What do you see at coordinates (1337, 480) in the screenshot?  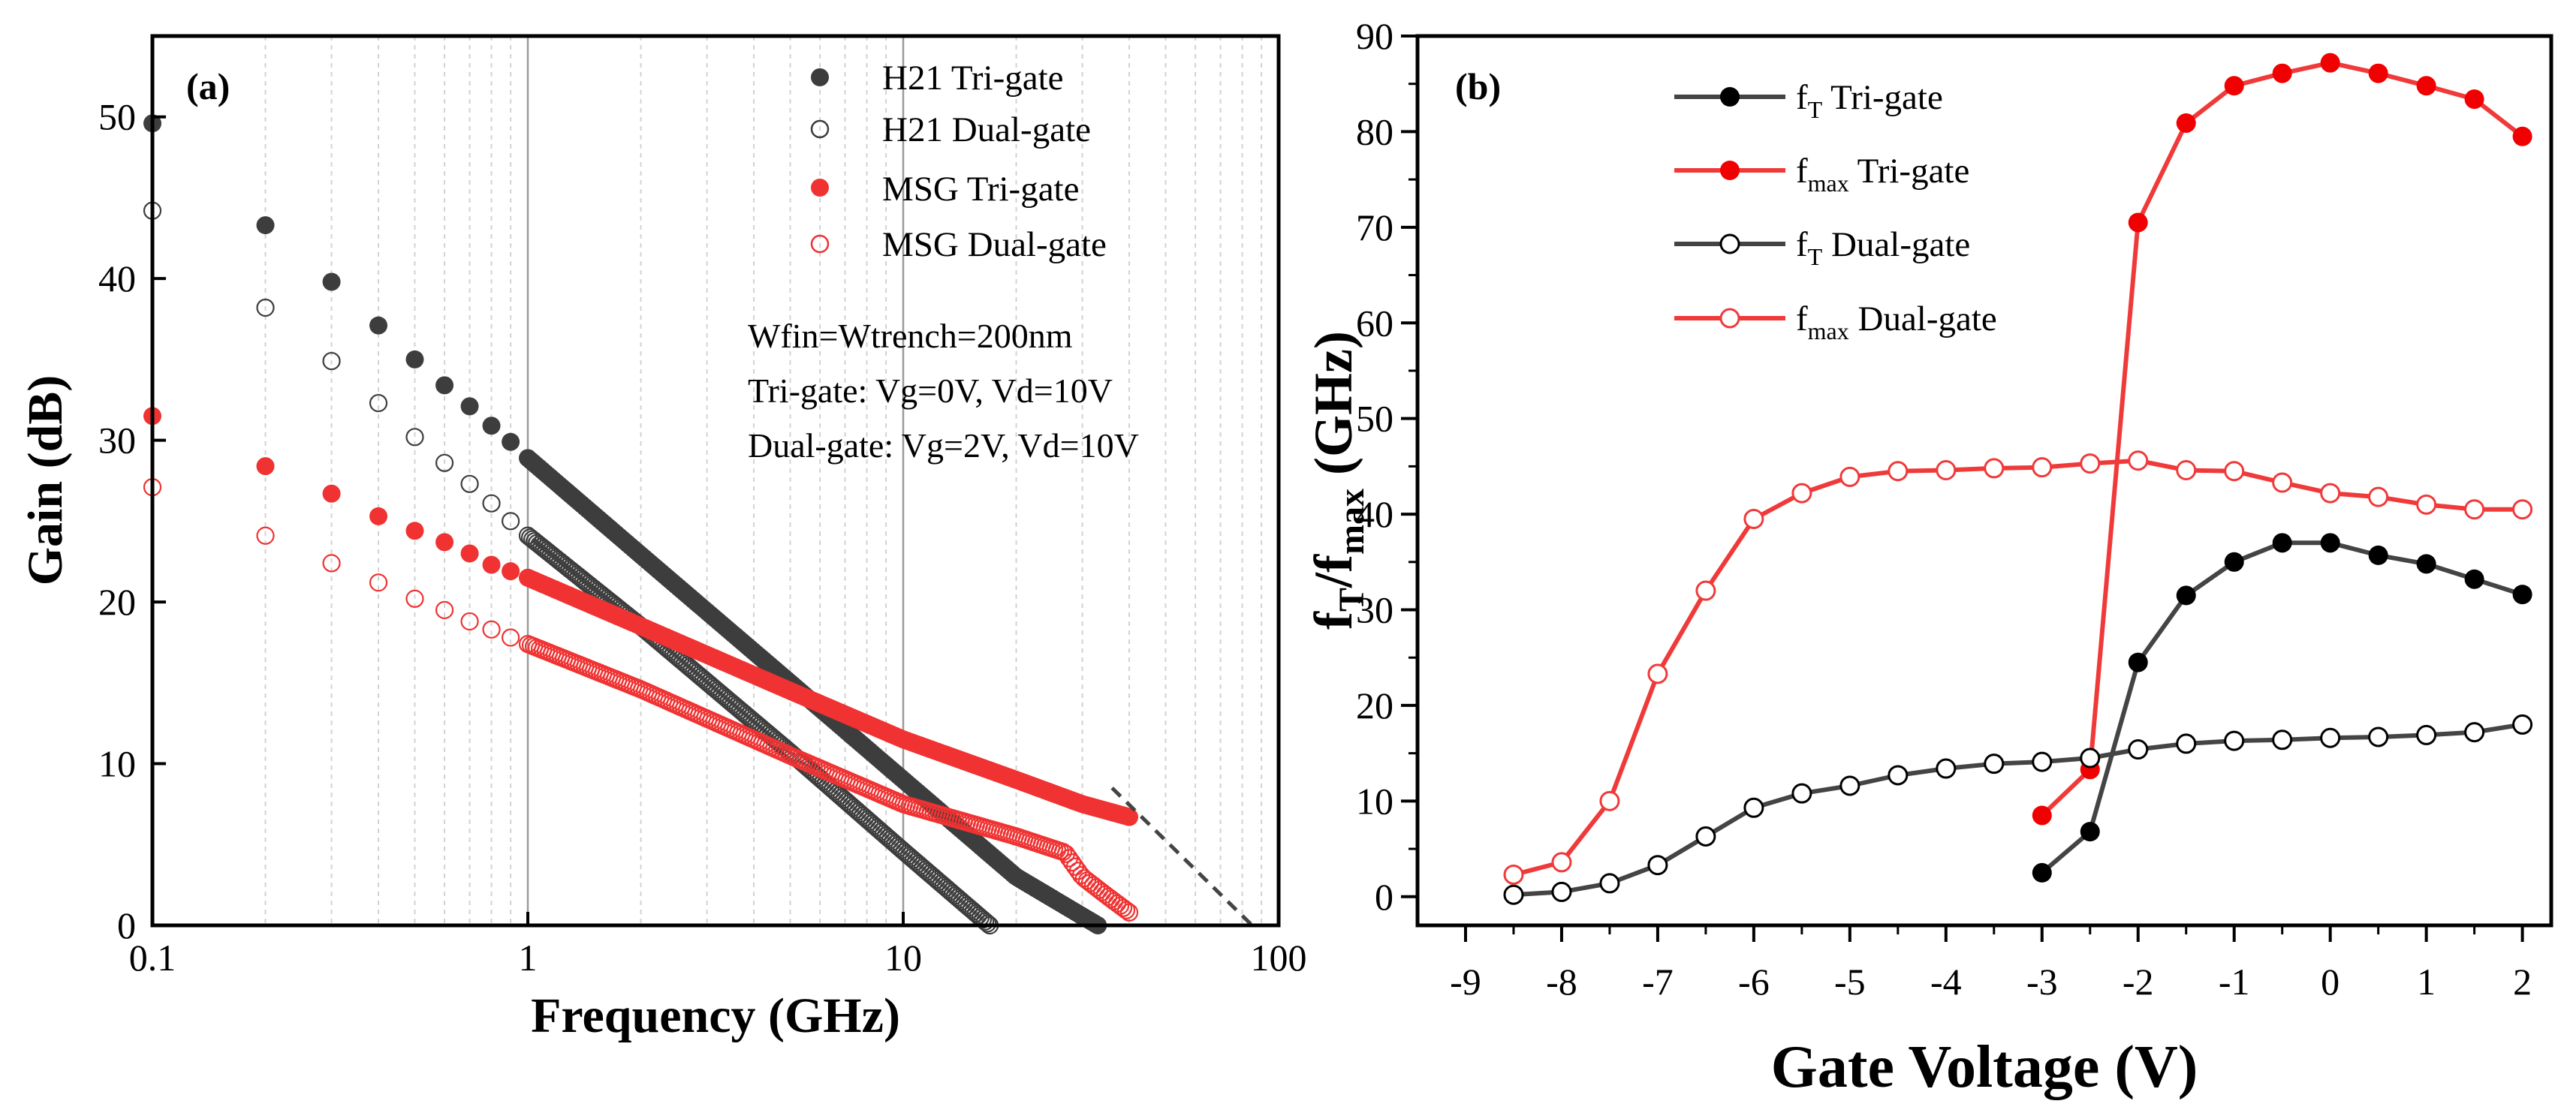 I see `panel-b-y-axis-title: fT/fmax (GHz)` at bounding box center [1337, 480].